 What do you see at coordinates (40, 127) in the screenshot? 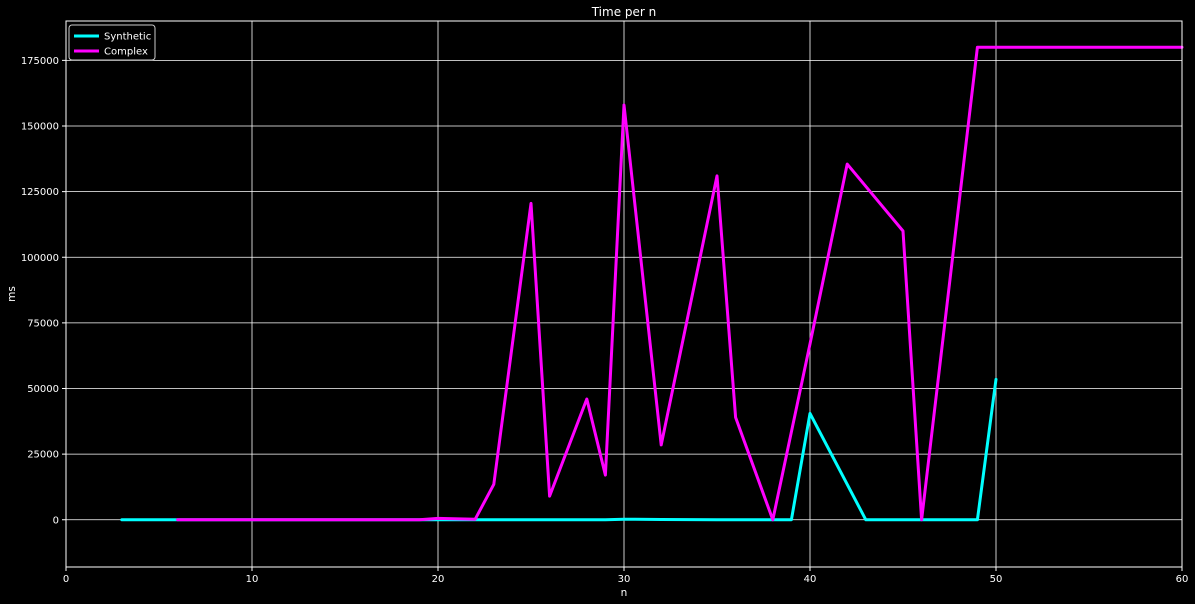
I see `y-tick-label: 150000` at bounding box center [40, 127].